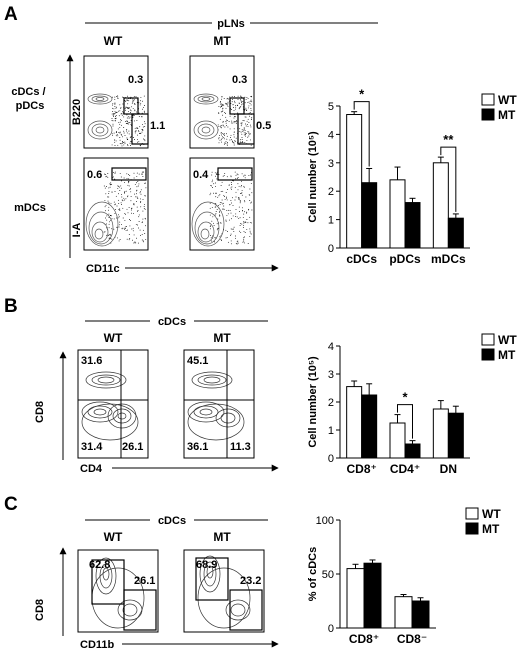 The image size is (520, 655). I want to click on quadrant-value: 31.4, so click(92, 447).